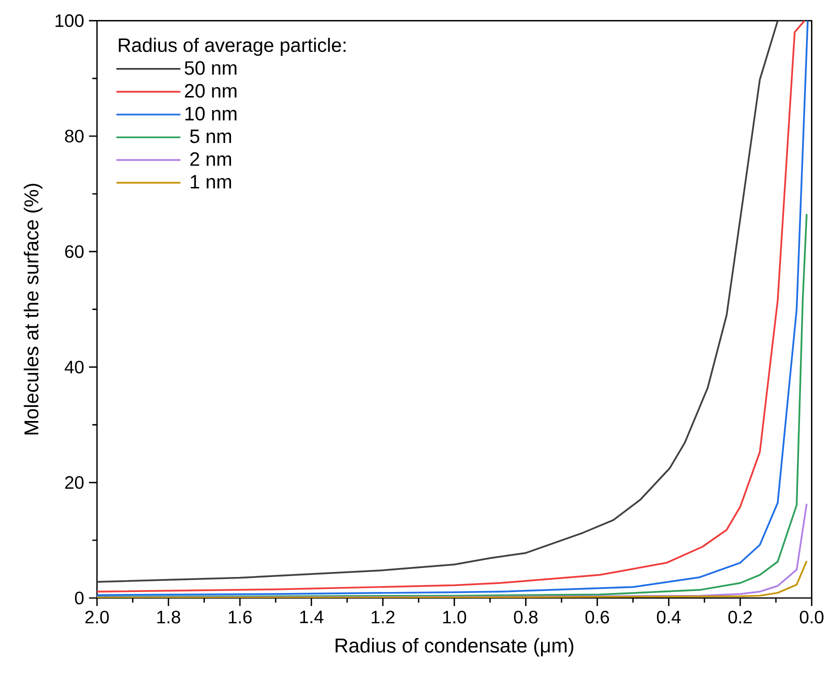  What do you see at coordinates (74, 136) in the screenshot?
I see `y-tick-label: 80` at bounding box center [74, 136].